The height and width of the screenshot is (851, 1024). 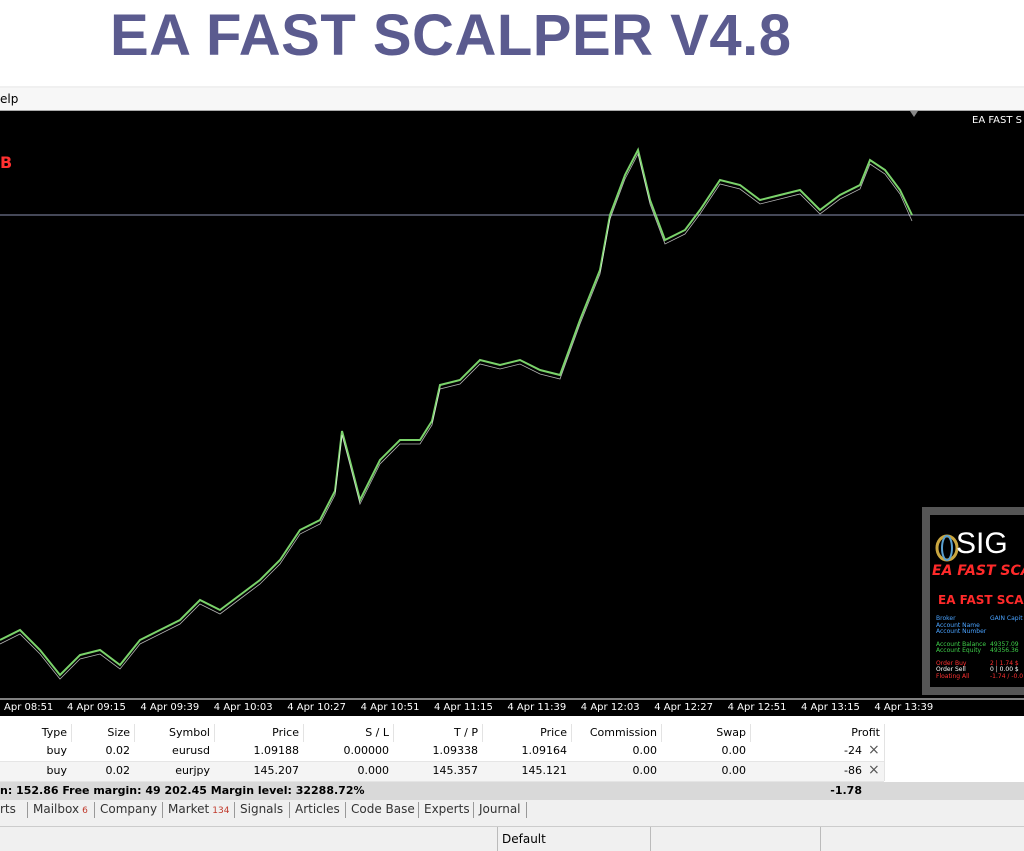 I want to click on panel-value: 49357.09, so click(x=1004, y=644).